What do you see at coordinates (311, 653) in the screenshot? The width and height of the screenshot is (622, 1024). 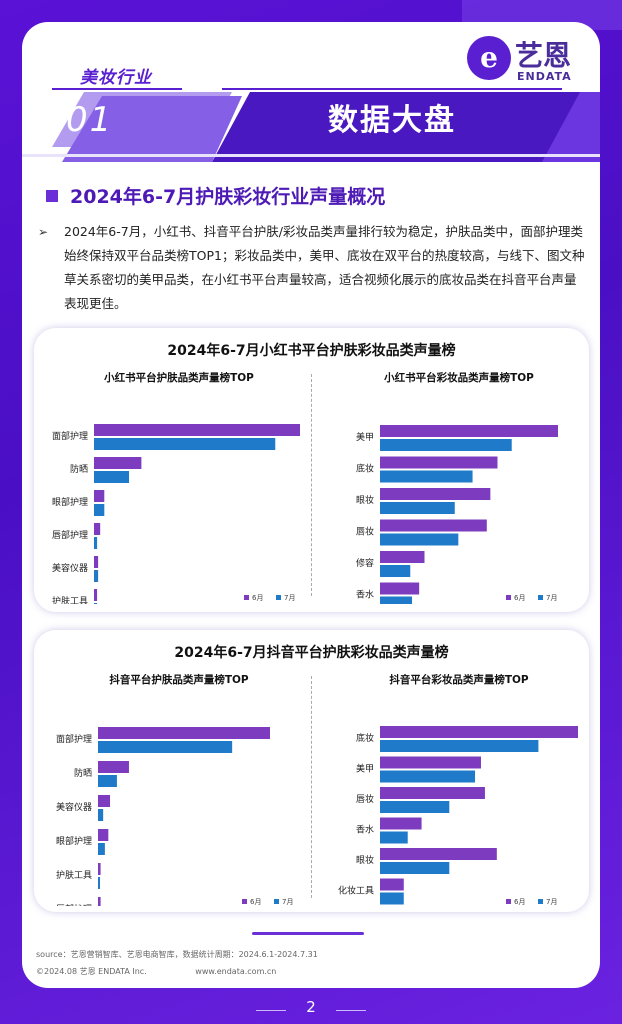 I see `panel-title: 2024年6-7月抖音平台护肤彩妆品类声量榜` at bounding box center [311, 653].